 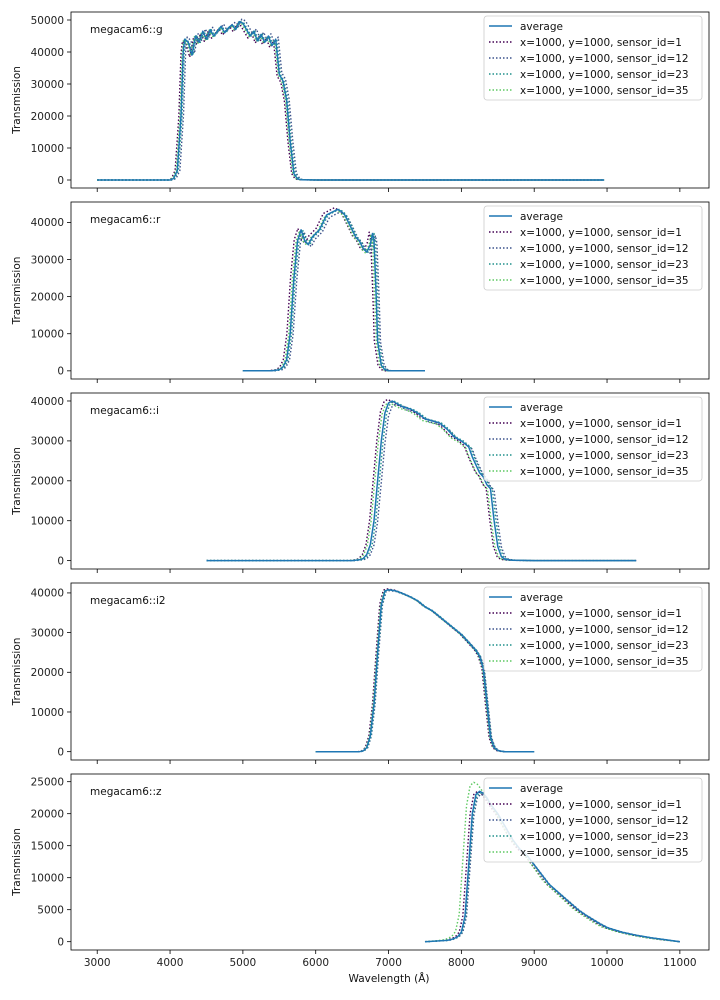 What do you see at coordinates (170, 963) in the screenshot?
I see `x-tick-label: 4000` at bounding box center [170, 963].